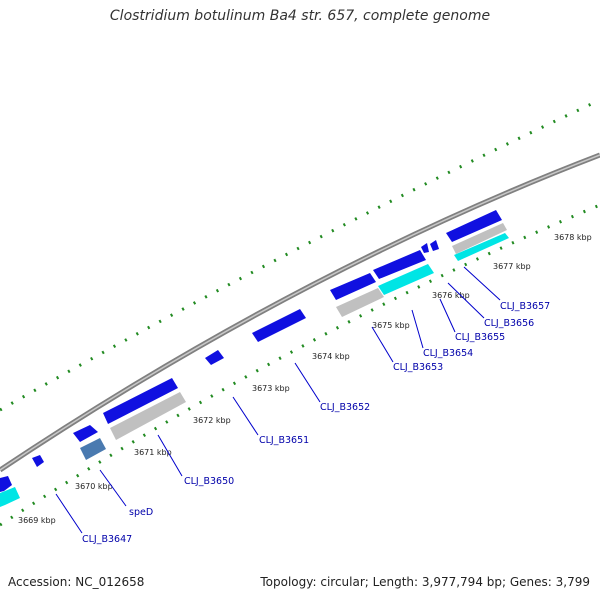 The height and width of the screenshot is (600, 600). Describe the element at coordinates (480, 337) in the screenshot. I see `gene-label: CLJ_B3655` at that location.